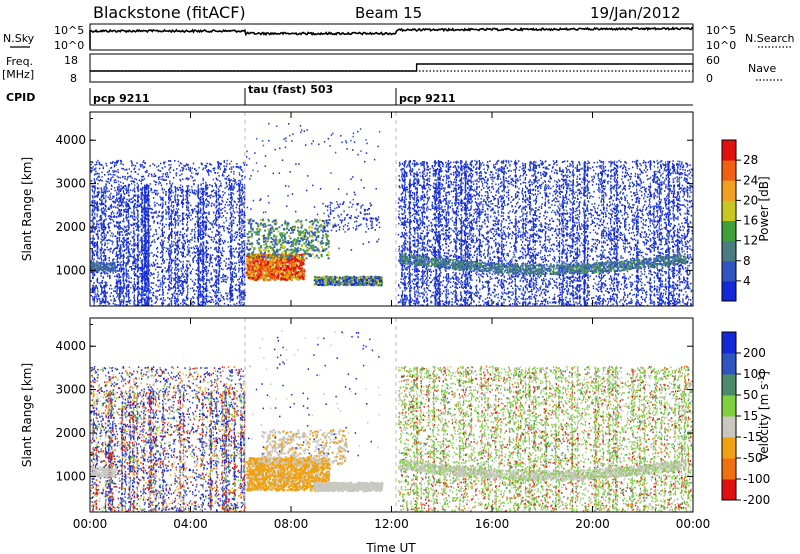  Describe the element at coordinates (713, 60) in the screenshot. I see `freq-right-tick-top: 60` at that location.